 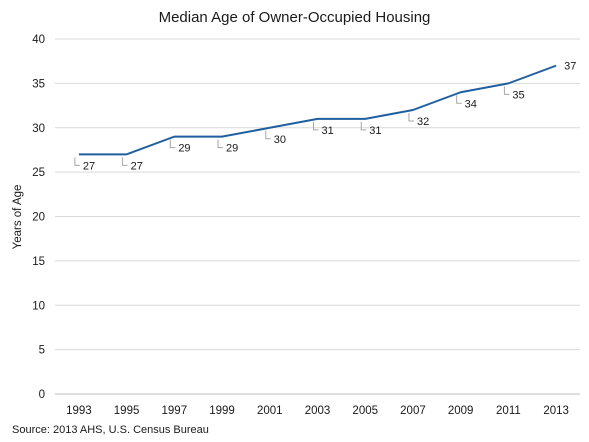 I want to click on y-axis-ticks: 0 5 10 15 20 25 30 35 40, so click(x=38, y=217).